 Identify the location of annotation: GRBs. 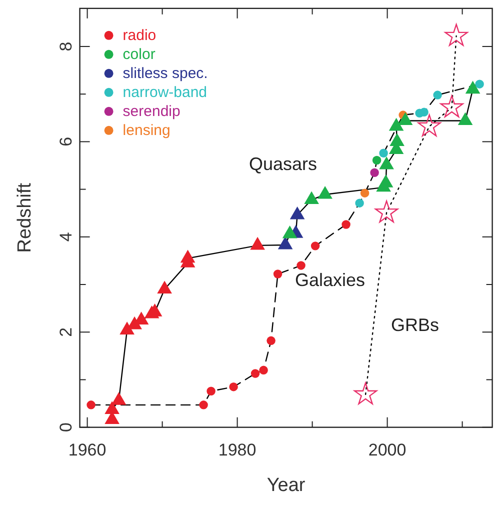
(415, 325).